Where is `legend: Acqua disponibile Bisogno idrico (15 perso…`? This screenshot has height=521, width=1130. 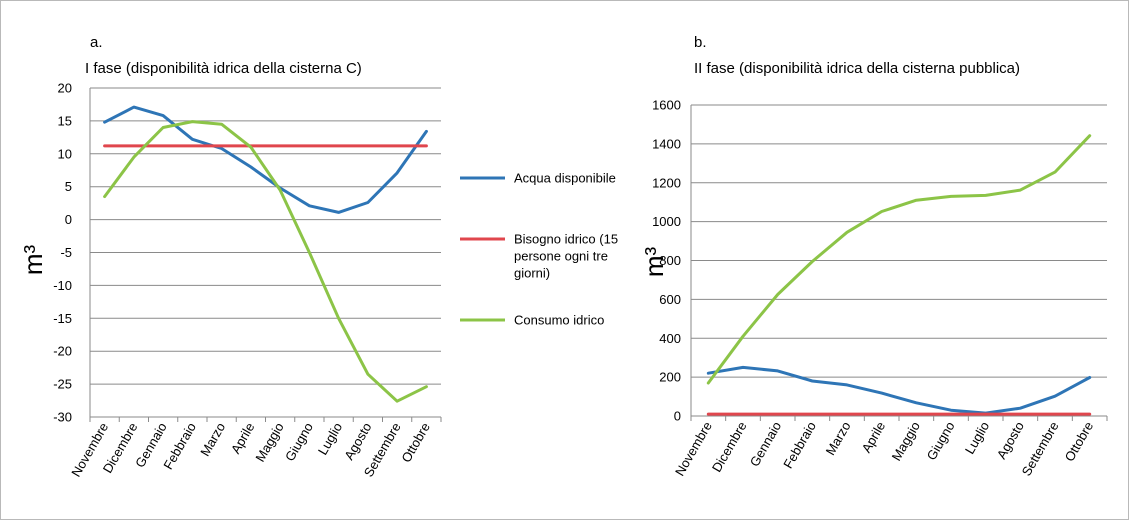
legend: Acqua disponibile Bisogno idrico (15 perso… is located at coordinates (539, 249).